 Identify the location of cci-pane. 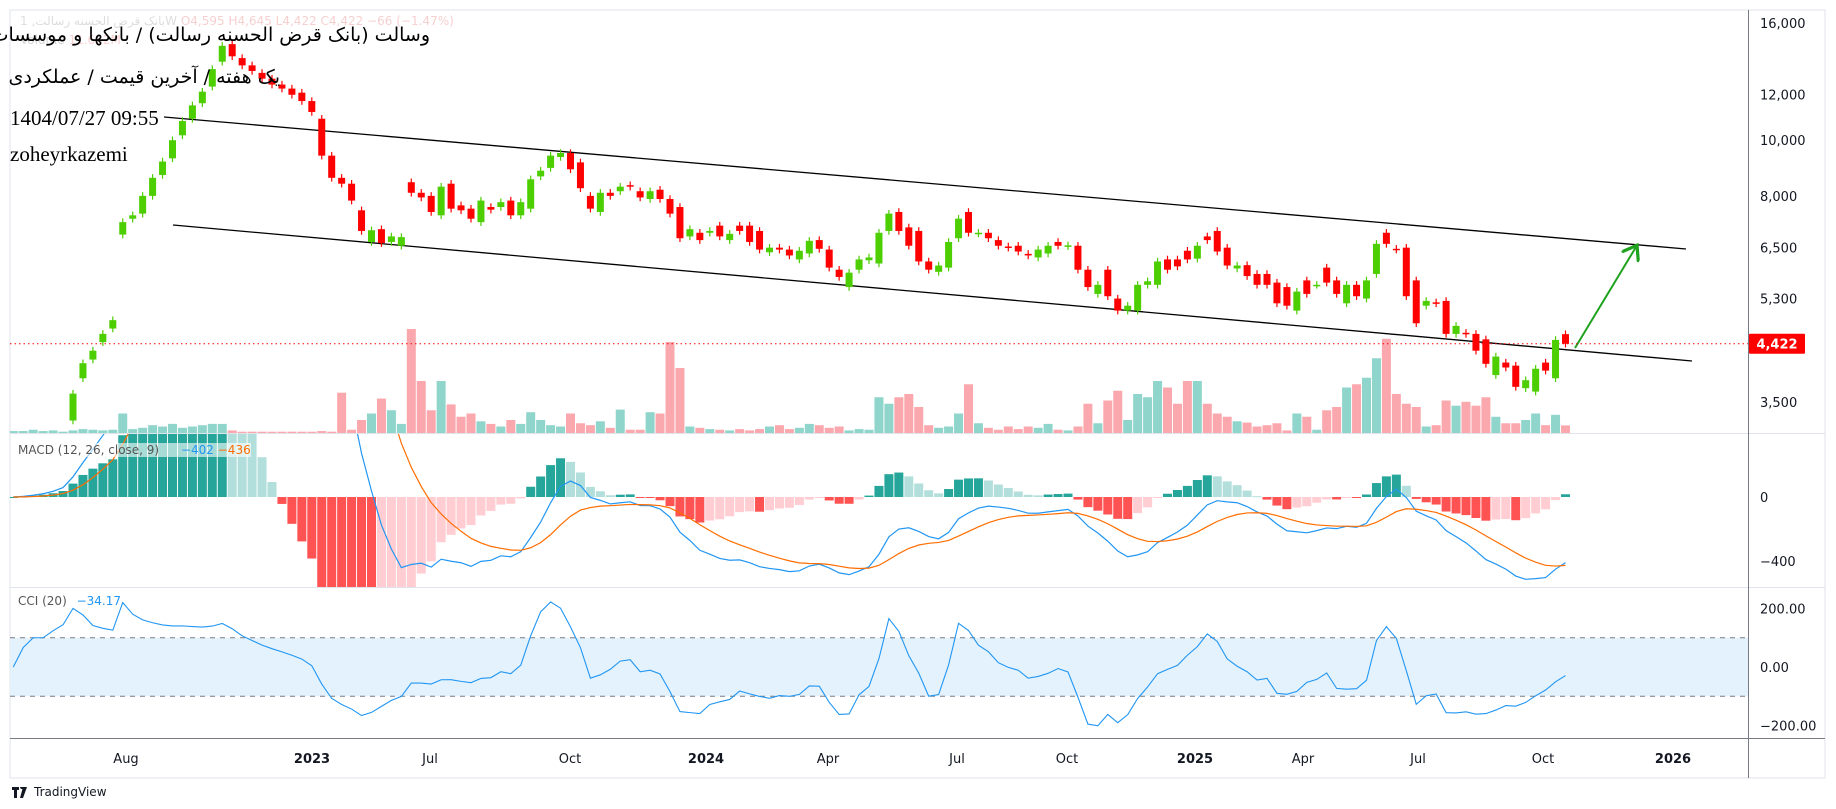
(879, 664).